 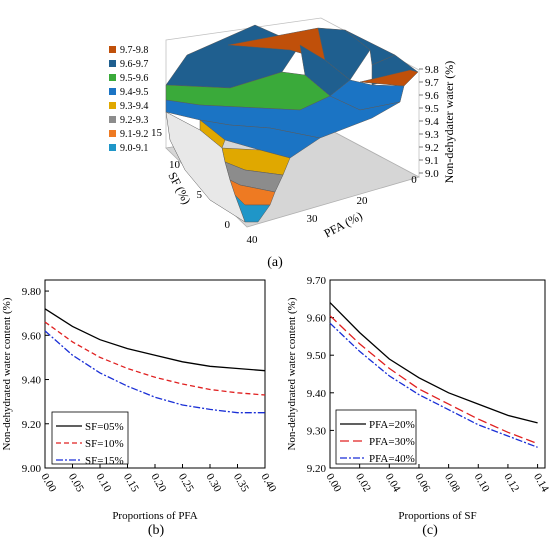 I want to click on legend-label: SF=10%, so click(x=104, y=444).